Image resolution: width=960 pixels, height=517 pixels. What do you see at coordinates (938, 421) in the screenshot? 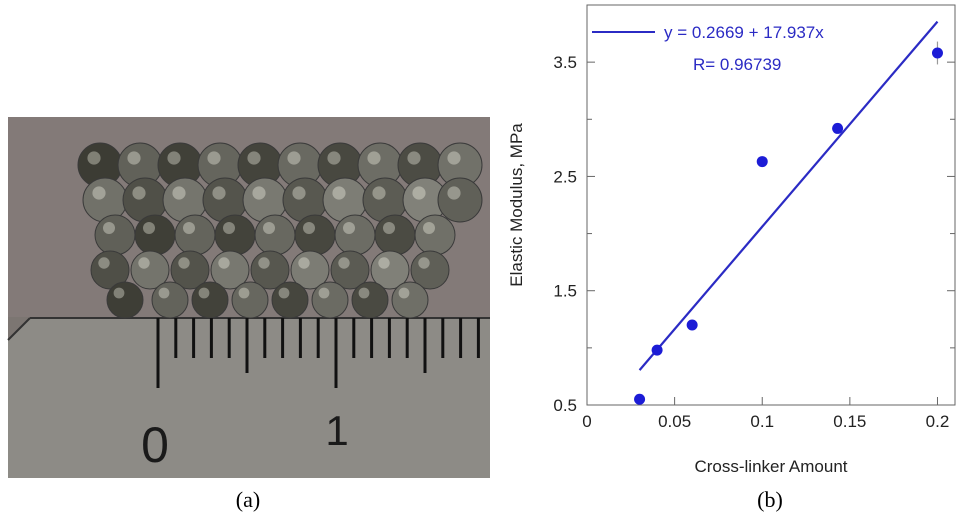
I see `x-tick-label: 0.2` at bounding box center [938, 421].